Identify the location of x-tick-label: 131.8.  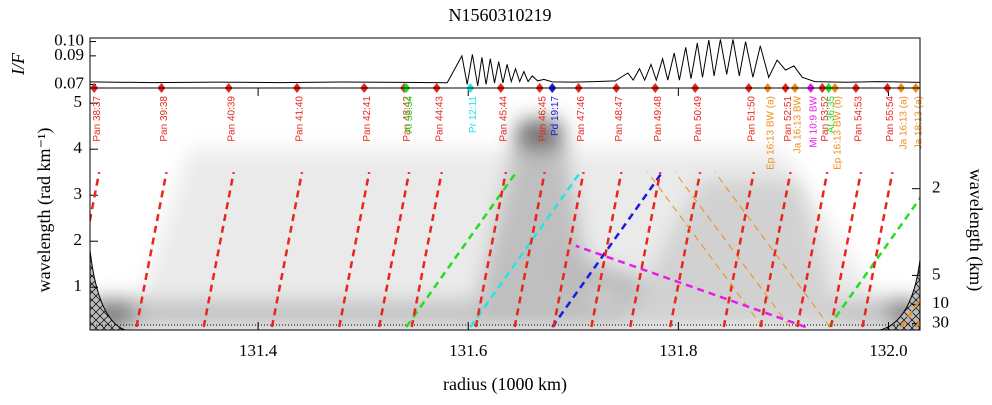
(678, 350).